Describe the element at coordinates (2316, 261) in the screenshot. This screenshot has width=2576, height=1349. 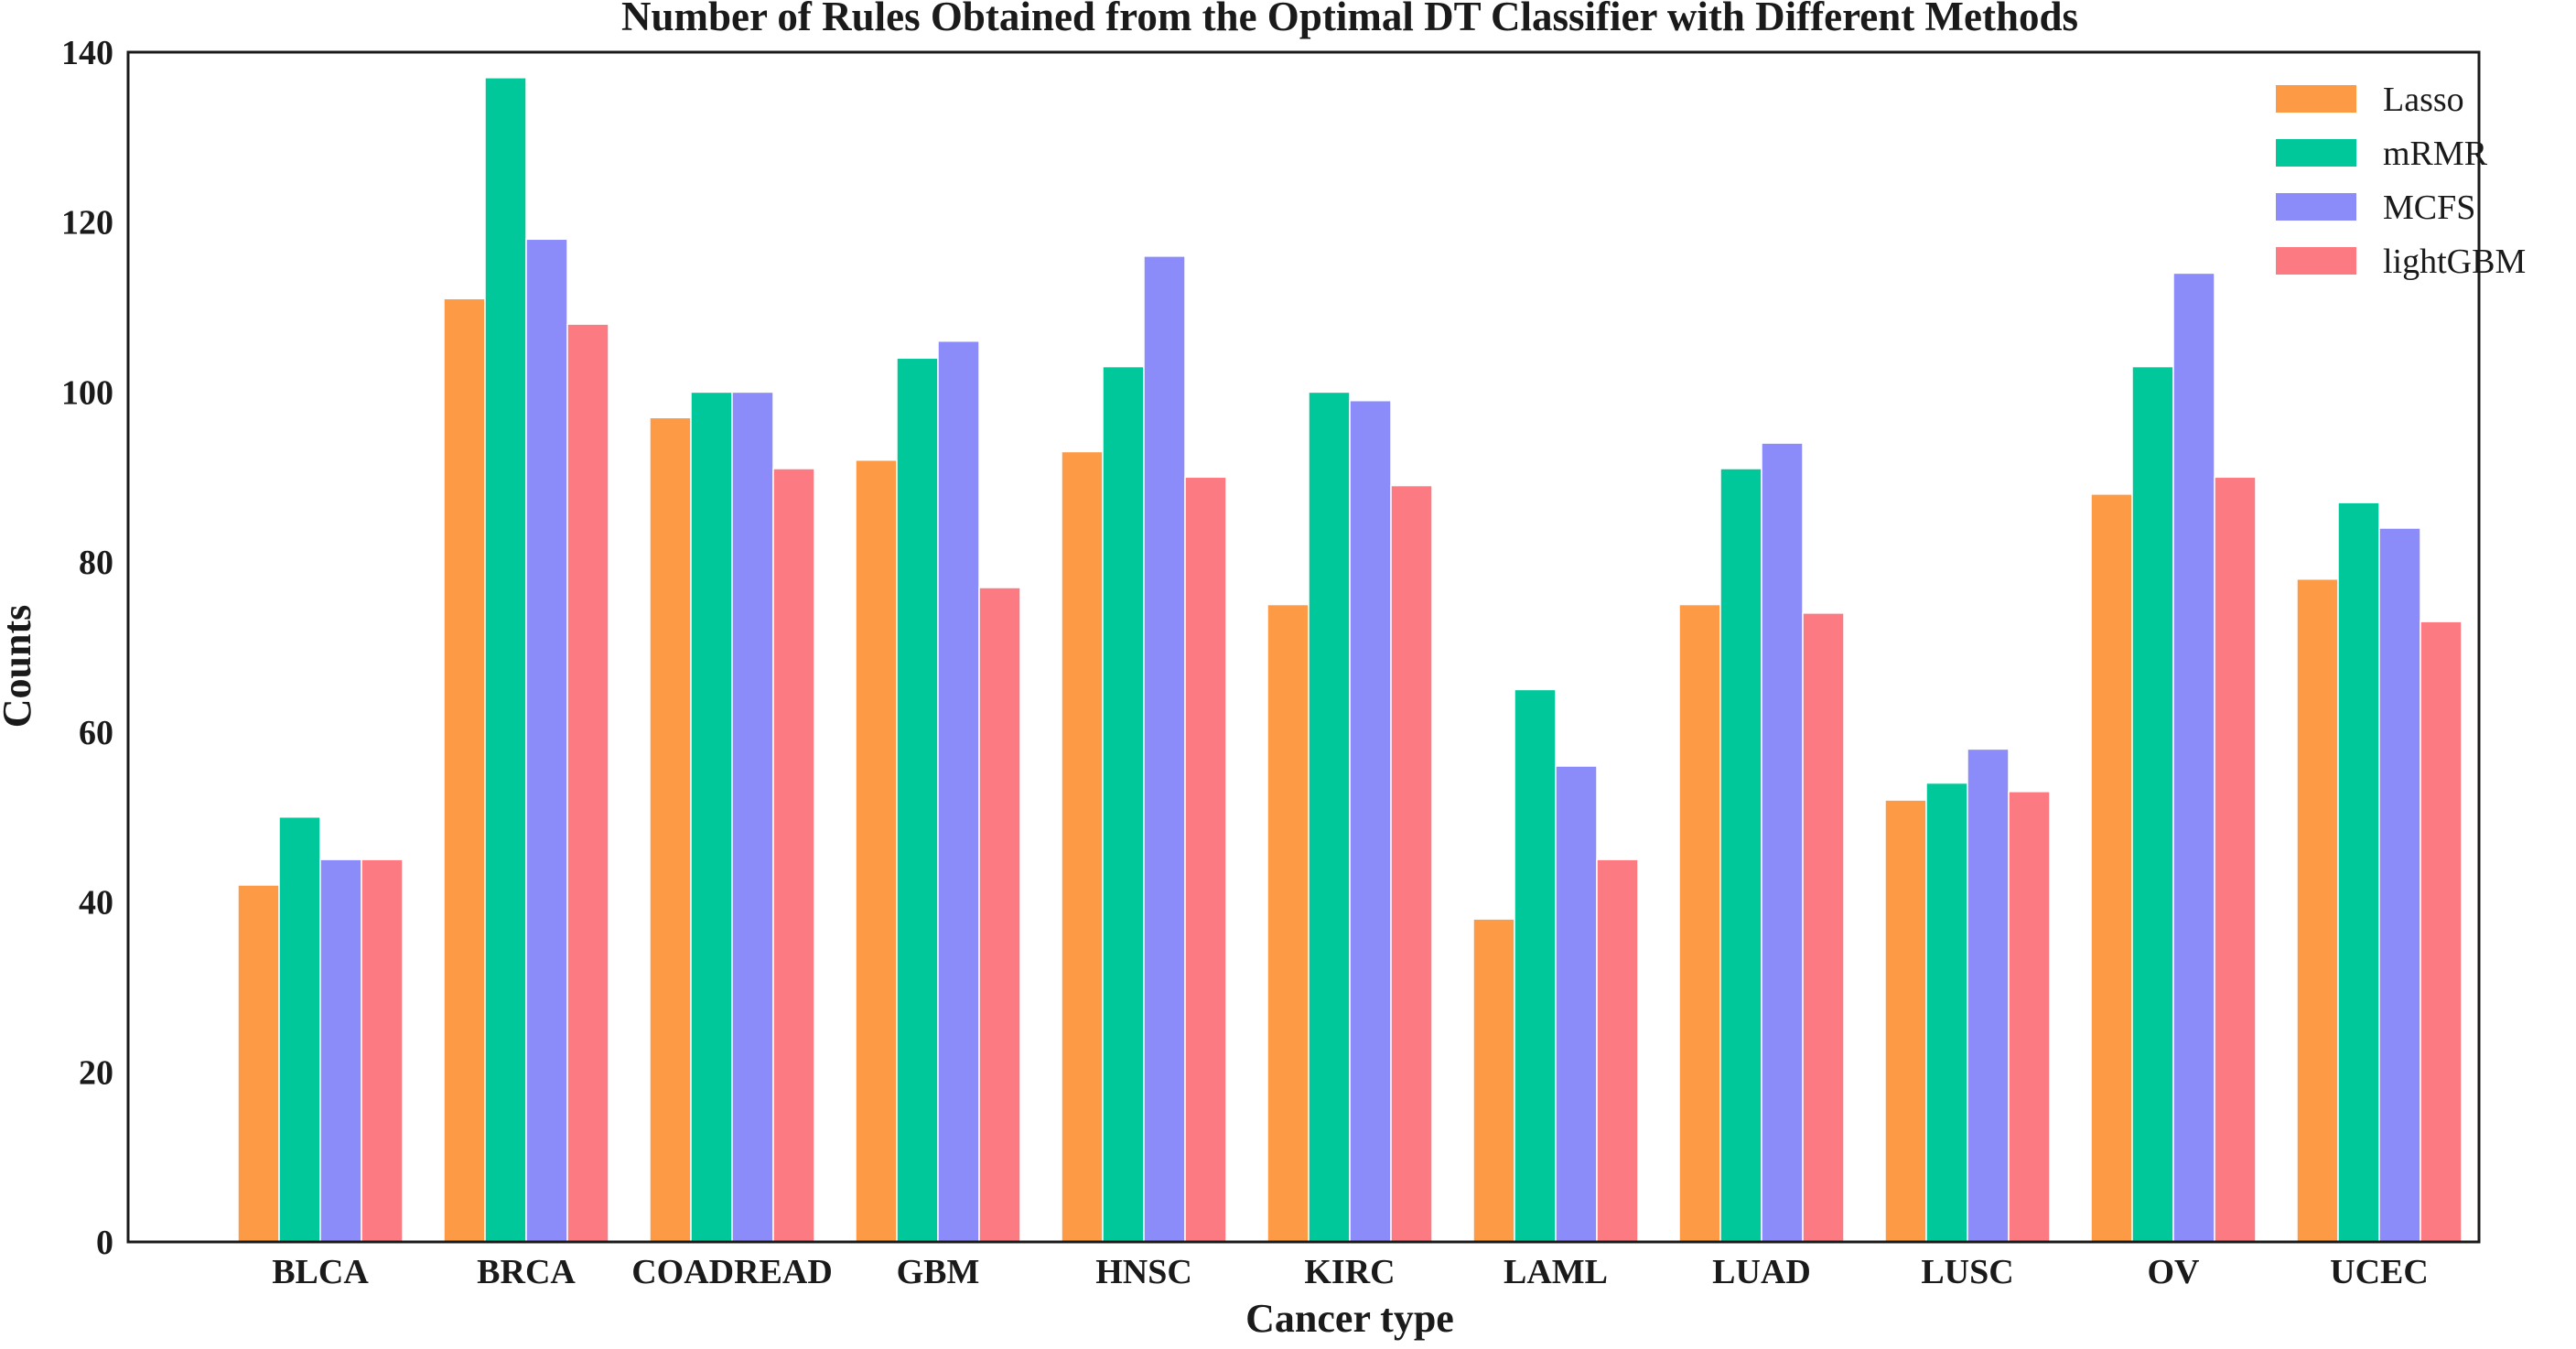
I see `legend-swatch-lightgbm` at that location.